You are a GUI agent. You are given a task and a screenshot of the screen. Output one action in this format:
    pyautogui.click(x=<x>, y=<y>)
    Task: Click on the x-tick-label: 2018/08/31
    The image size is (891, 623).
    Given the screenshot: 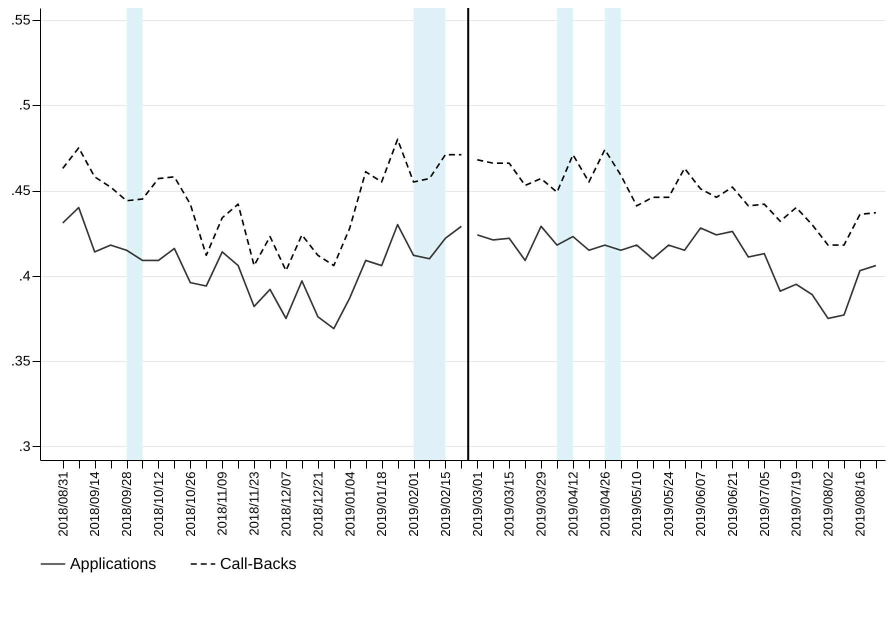 What is the action you would take?
    pyautogui.click(x=62, y=504)
    